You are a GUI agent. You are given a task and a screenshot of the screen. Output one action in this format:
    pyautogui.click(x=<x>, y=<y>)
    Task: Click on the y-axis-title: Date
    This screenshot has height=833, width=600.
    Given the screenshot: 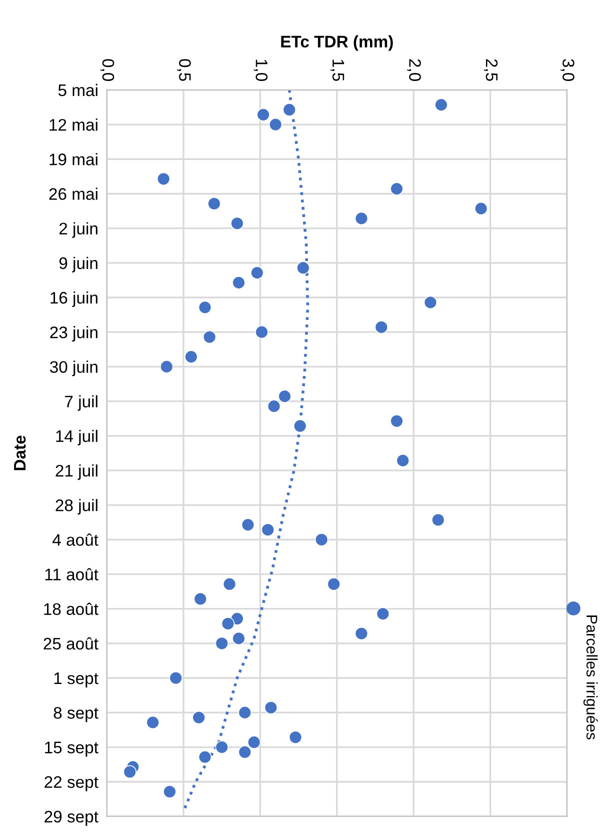 What is the action you would take?
    pyautogui.click(x=20, y=453)
    